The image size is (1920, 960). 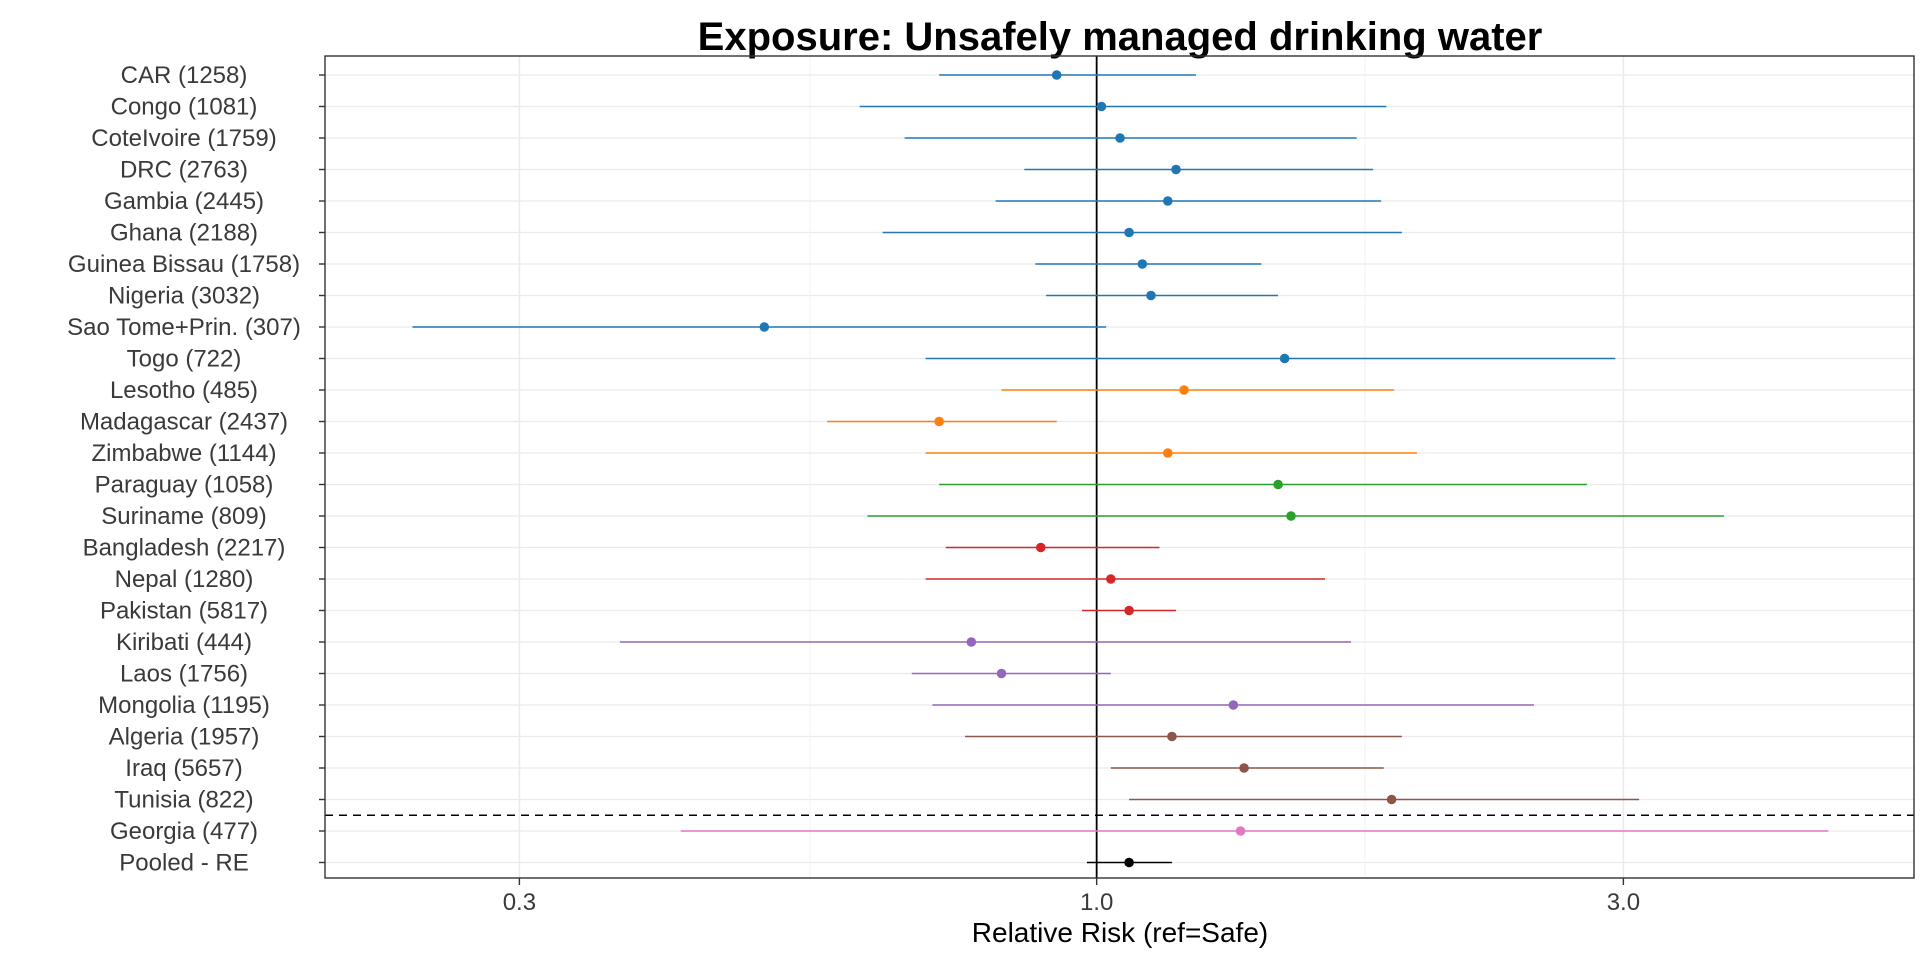 I want to click on row-label: Togo (722), so click(x=184, y=359).